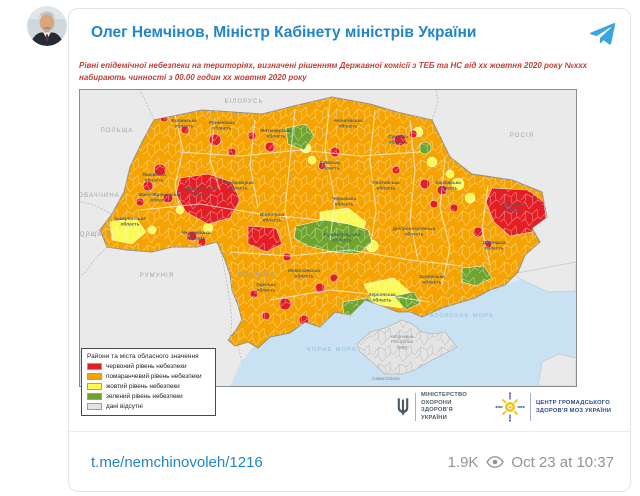 The image size is (640, 496). I want to click on legend-label: червоний рівень небезпеки, so click(146, 366).